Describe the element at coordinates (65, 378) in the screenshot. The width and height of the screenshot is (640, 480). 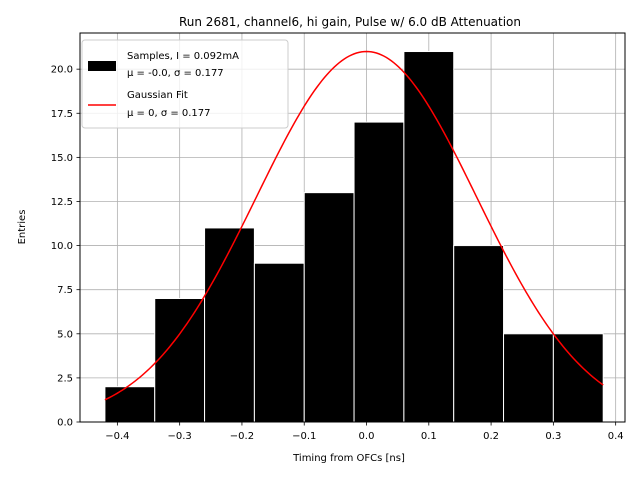
I see `y-tick-label: 2.5` at that location.